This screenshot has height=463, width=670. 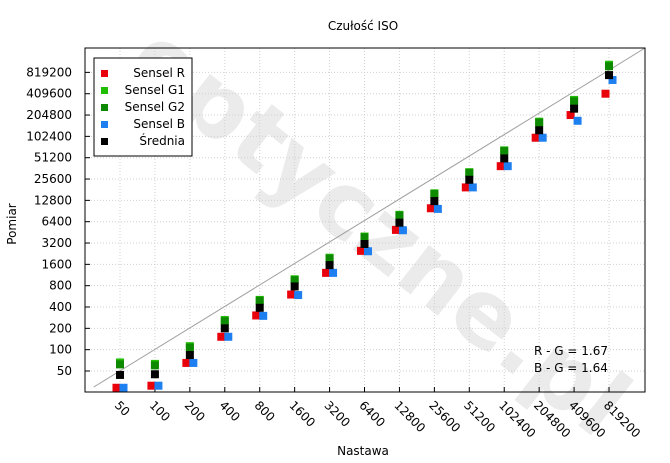 What do you see at coordinates (56, 264) in the screenshot?
I see `y-tick-label: 1600` at bounding box center [56, 264].